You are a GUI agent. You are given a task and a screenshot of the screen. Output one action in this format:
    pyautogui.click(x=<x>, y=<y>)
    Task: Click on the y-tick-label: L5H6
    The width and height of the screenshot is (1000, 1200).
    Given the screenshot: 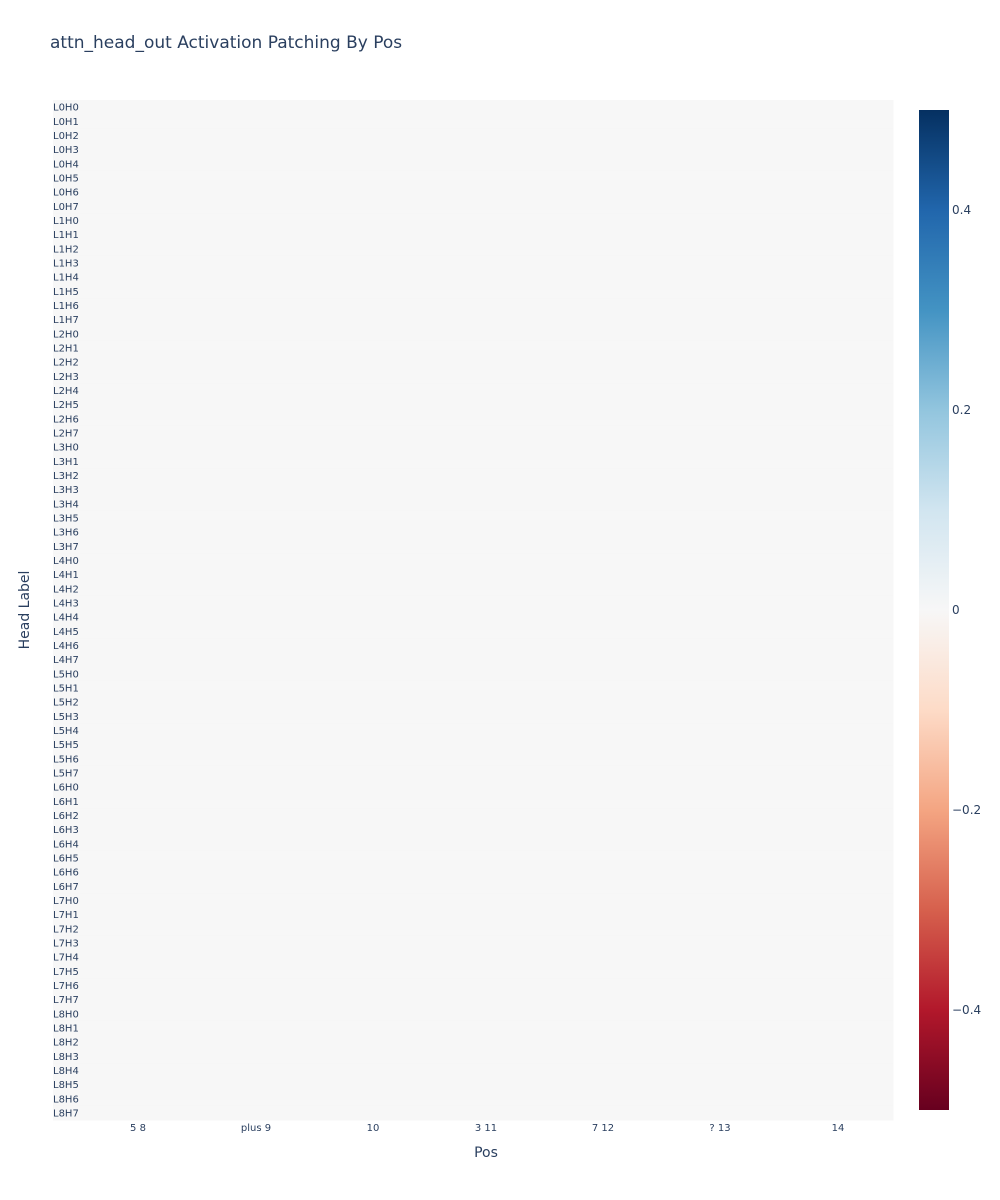 What is the action you would take?
    pyautogui.click(x=66, y=759)
    